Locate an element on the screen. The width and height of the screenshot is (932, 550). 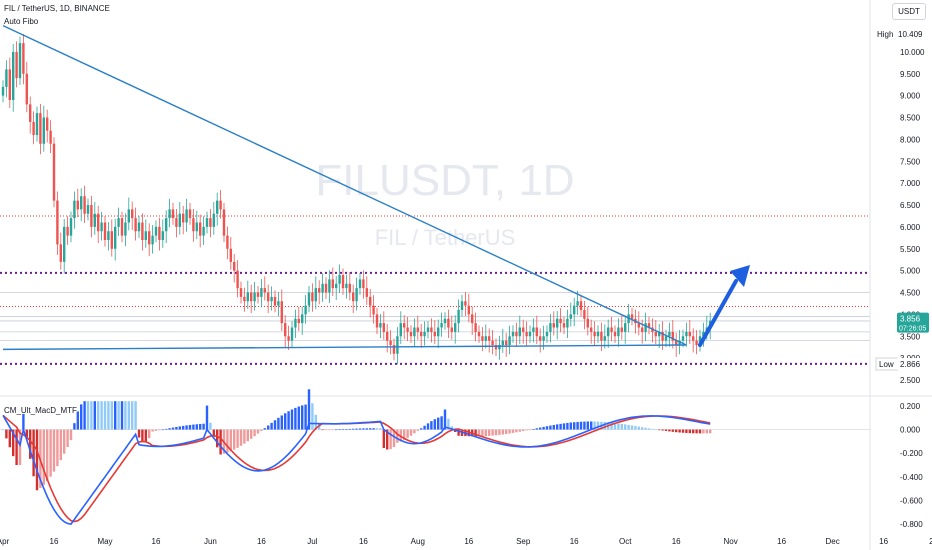
auto-fibo-label: Auto Fibo is located at coordinates (21, 21).